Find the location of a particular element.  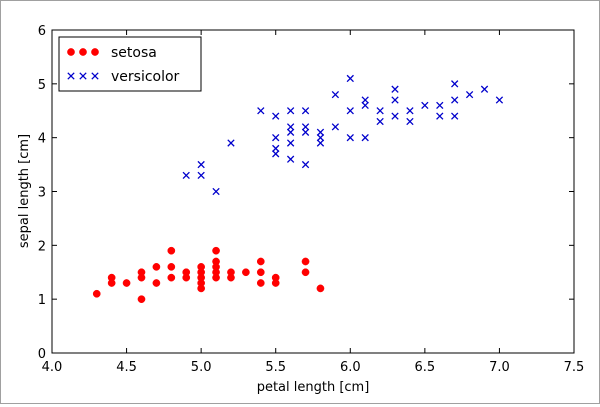

x-tick-label: 4.0 is located at coordinates (52, 367).